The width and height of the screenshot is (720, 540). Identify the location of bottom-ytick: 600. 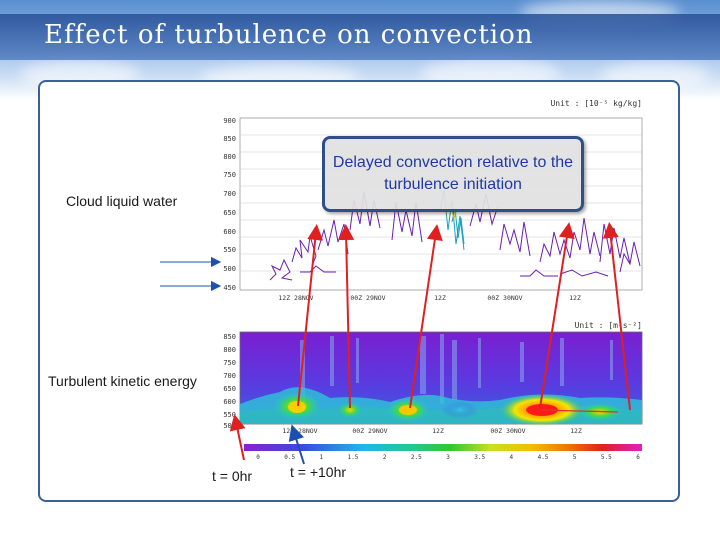
(229, 402).